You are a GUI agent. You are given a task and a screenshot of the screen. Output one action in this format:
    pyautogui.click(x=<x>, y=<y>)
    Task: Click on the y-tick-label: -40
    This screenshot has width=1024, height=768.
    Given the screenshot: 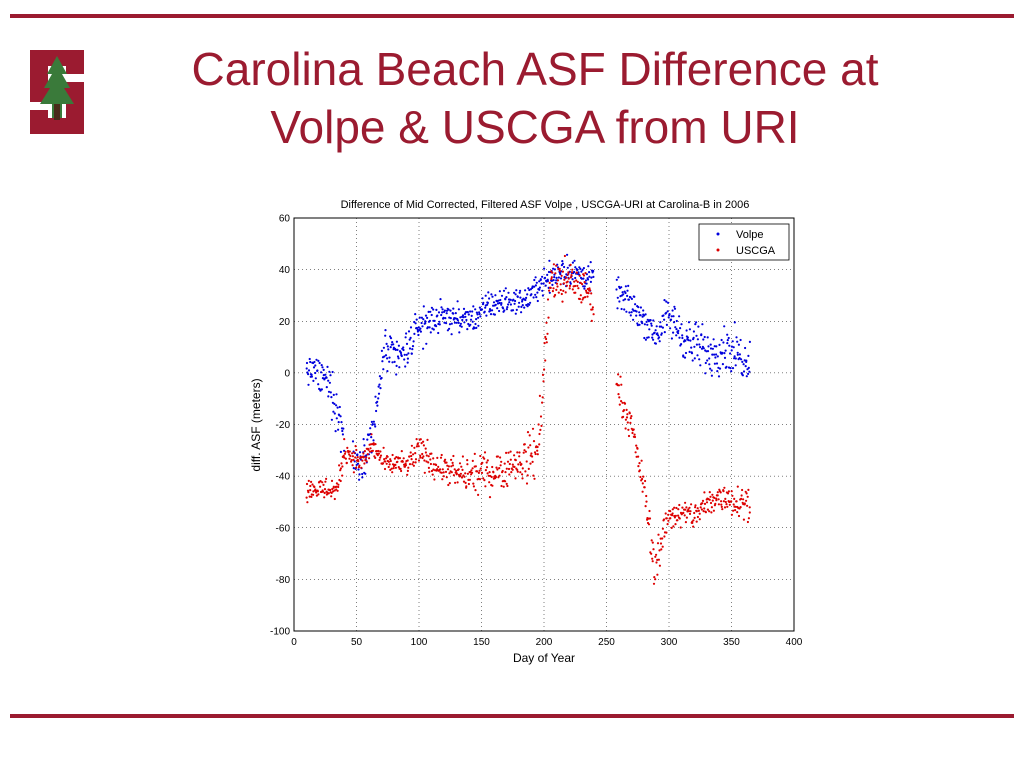 What is the action you would take?
    pyautogui.click(x=283, y=477)
    